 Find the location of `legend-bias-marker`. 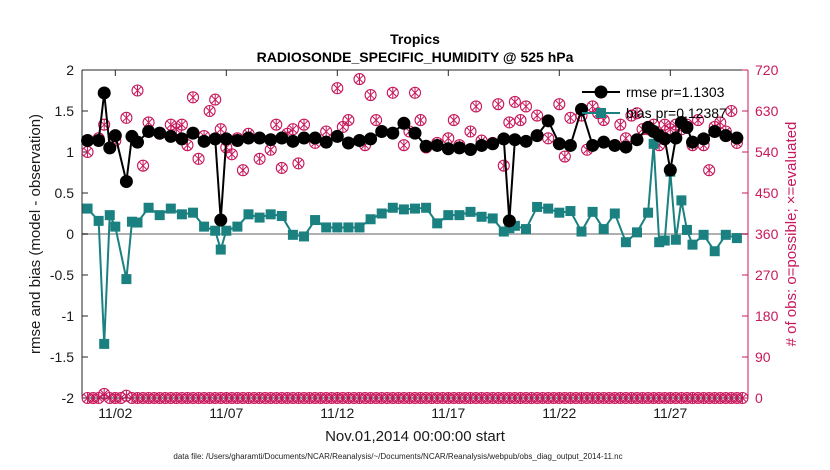

legend-bias-marker is located at coordinates (601, 113).